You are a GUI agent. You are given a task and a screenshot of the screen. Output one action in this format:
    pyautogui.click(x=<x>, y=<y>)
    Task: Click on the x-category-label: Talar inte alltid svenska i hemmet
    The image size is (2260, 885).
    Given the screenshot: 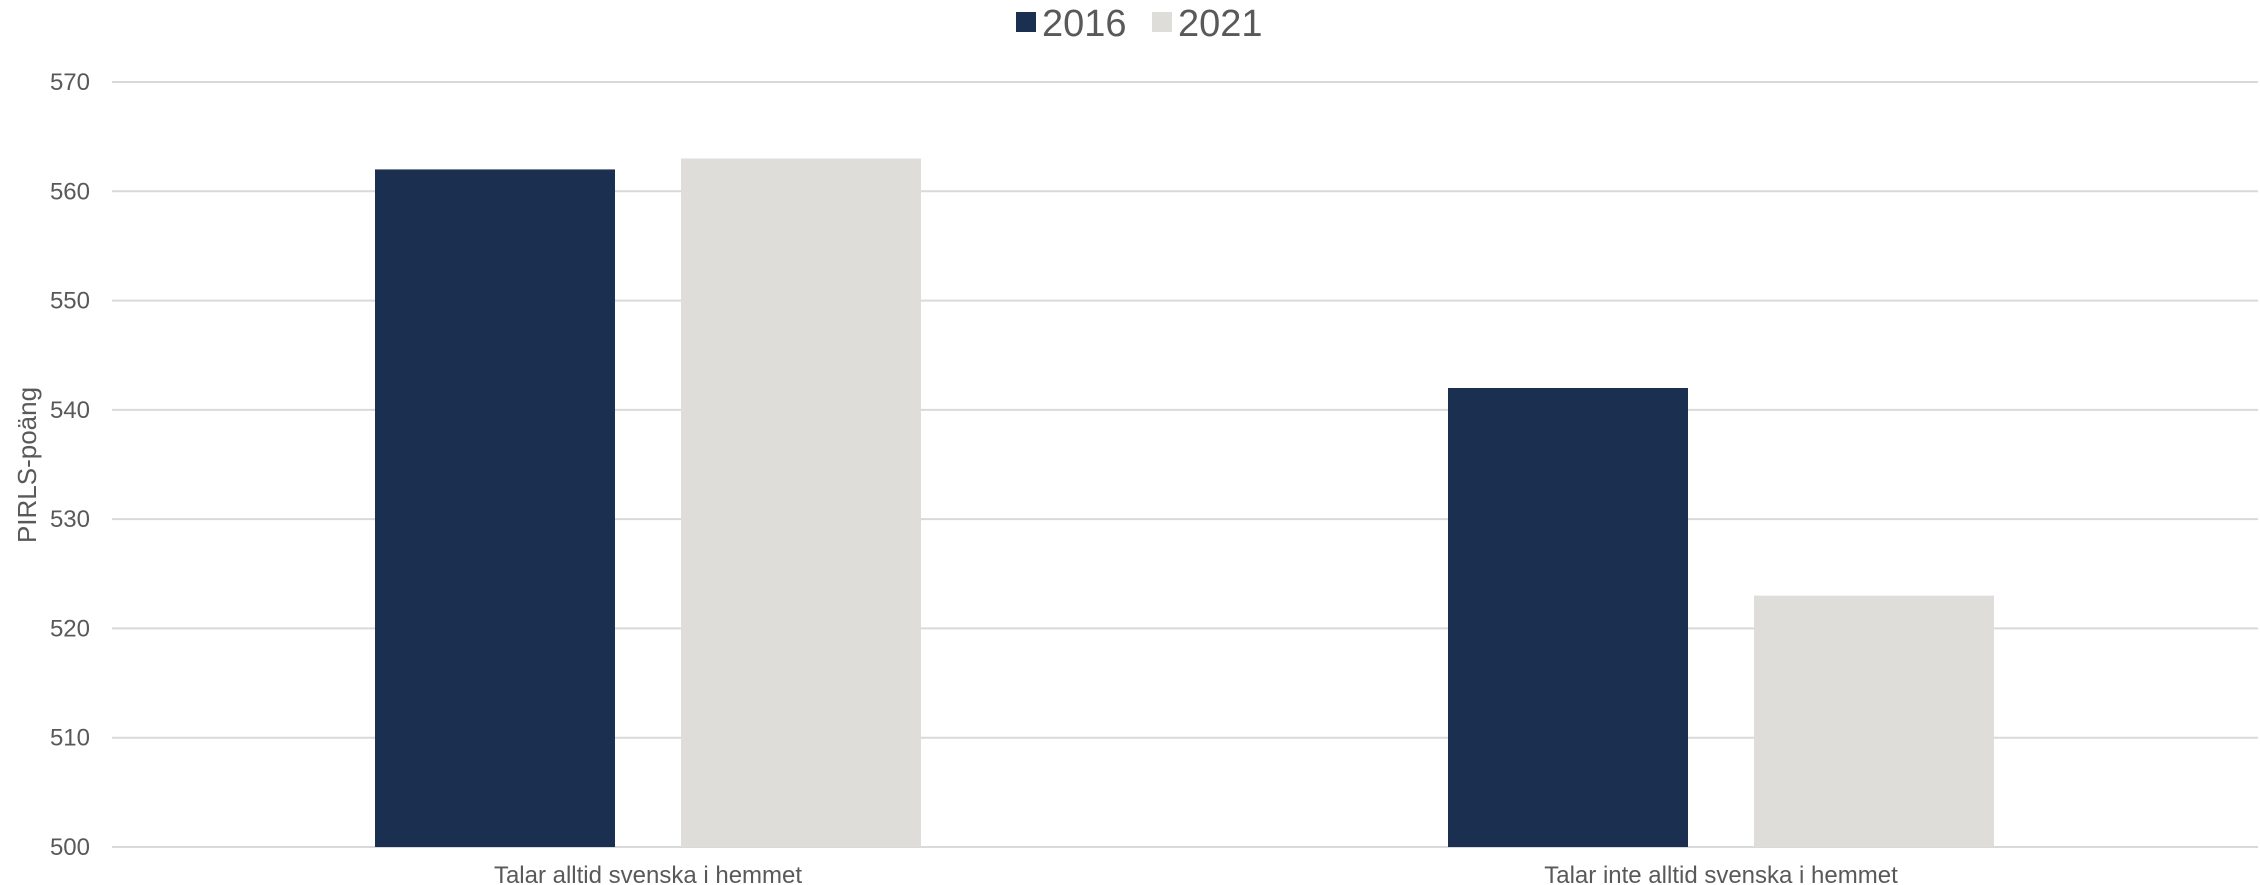 What is the action you would take?
    pyautogui.click(x=1721, y=873)
    